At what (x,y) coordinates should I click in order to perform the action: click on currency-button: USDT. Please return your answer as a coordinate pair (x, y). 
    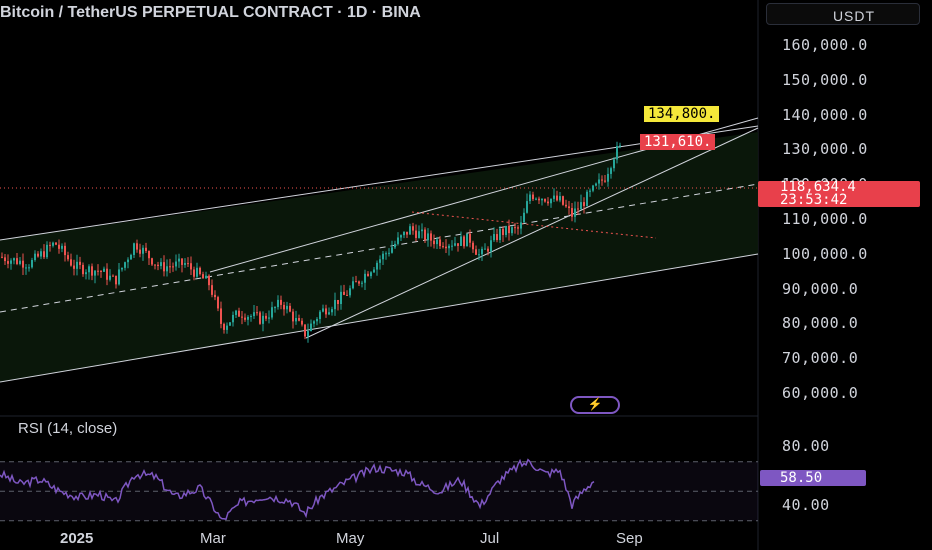
    Looking at the image, I should click on (843, 14).